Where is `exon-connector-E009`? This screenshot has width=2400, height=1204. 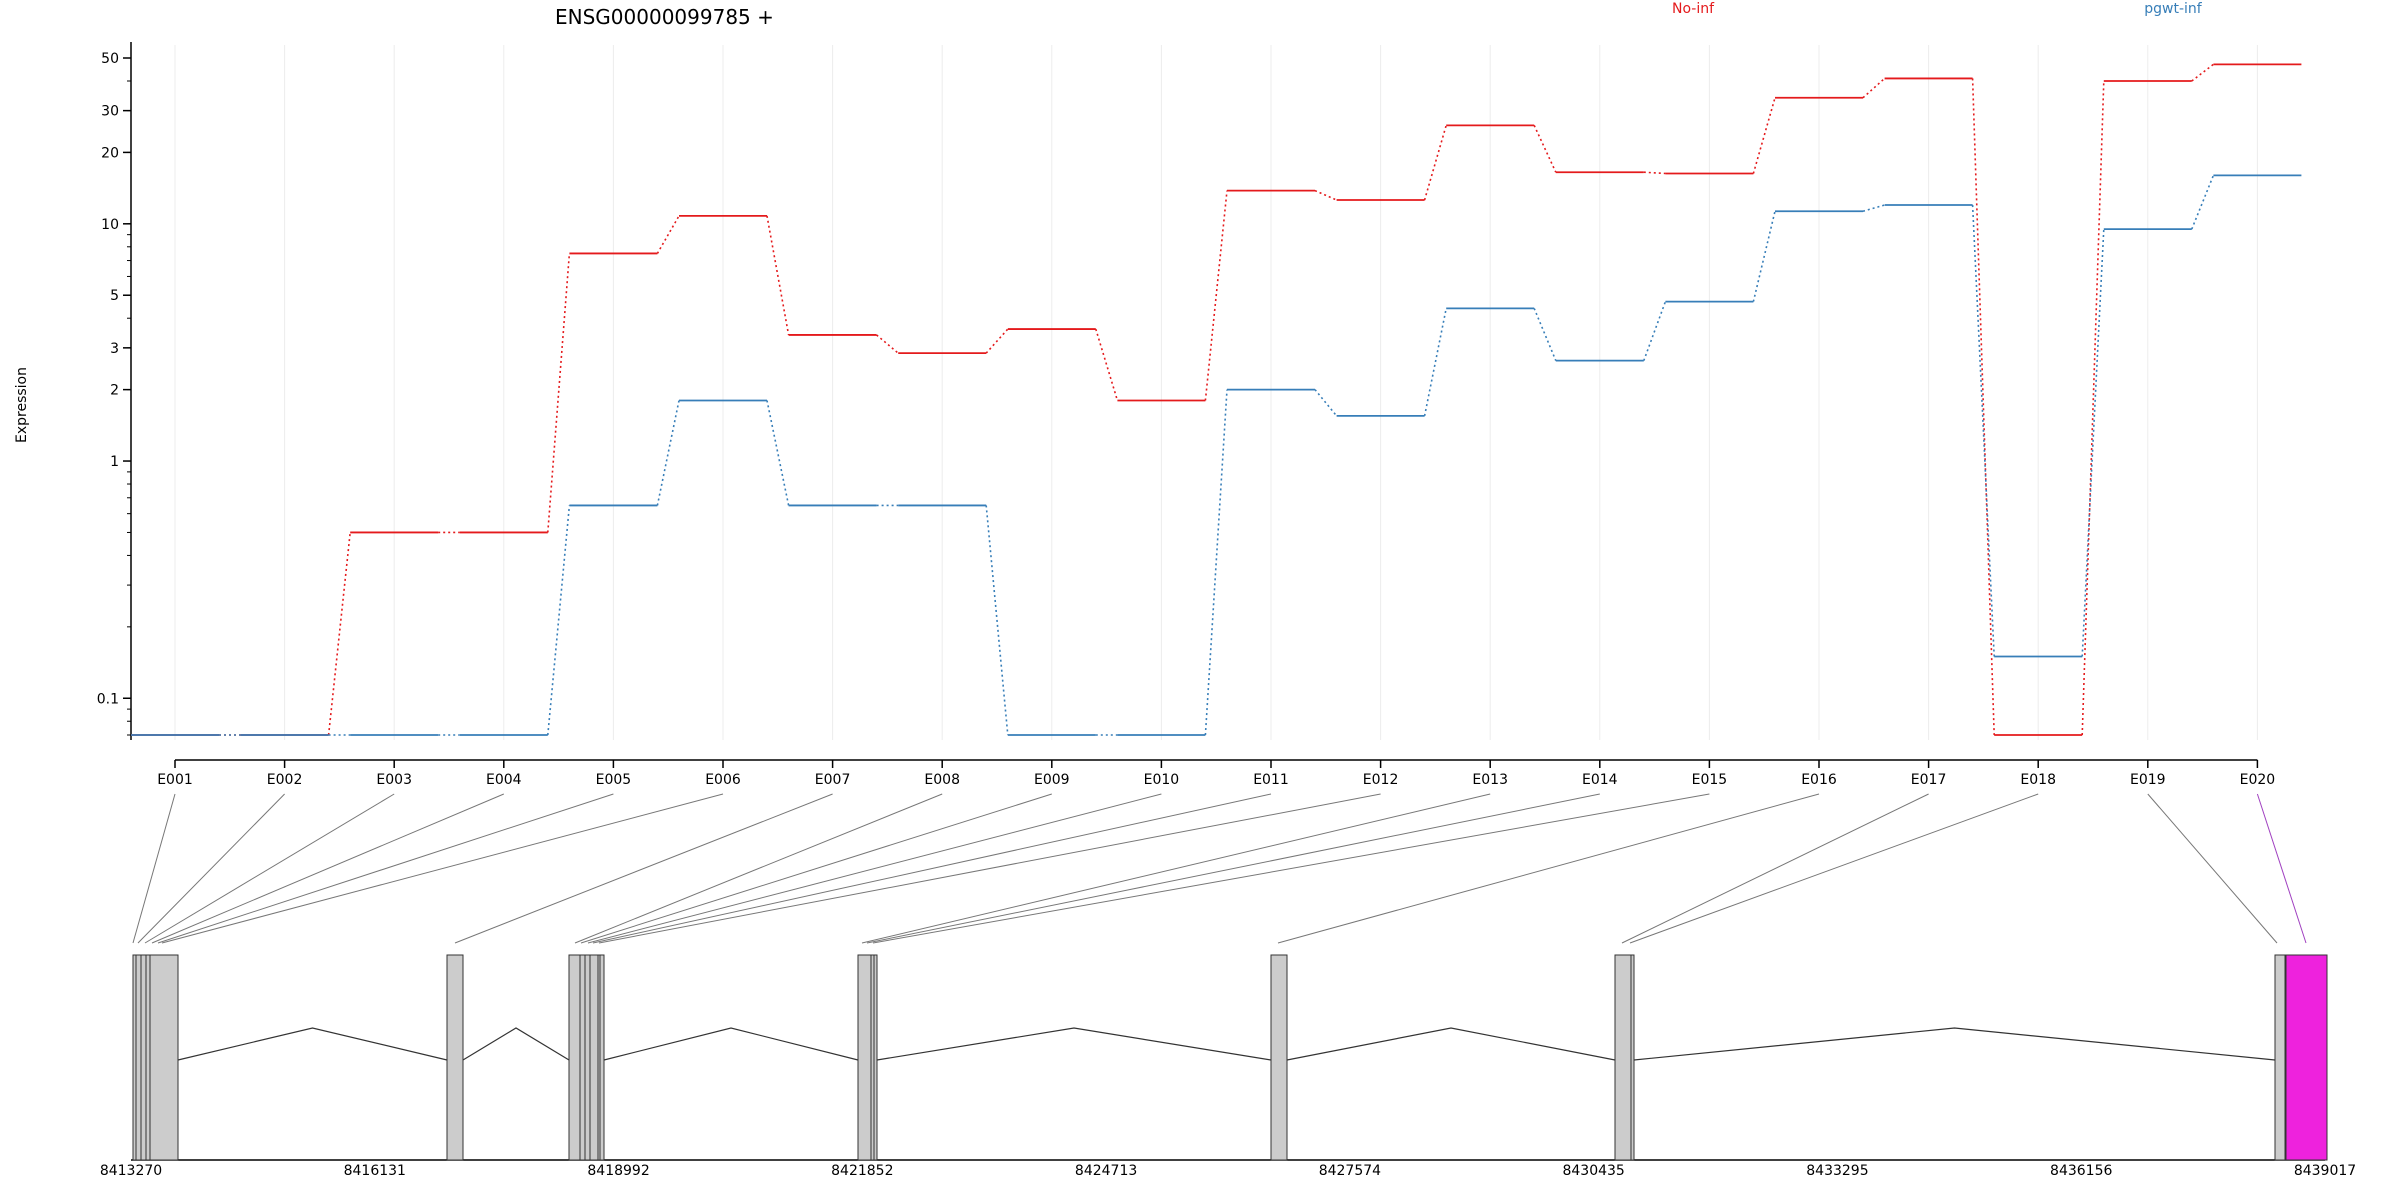 exon-connector-E009 is located at coordinates (816, 868).